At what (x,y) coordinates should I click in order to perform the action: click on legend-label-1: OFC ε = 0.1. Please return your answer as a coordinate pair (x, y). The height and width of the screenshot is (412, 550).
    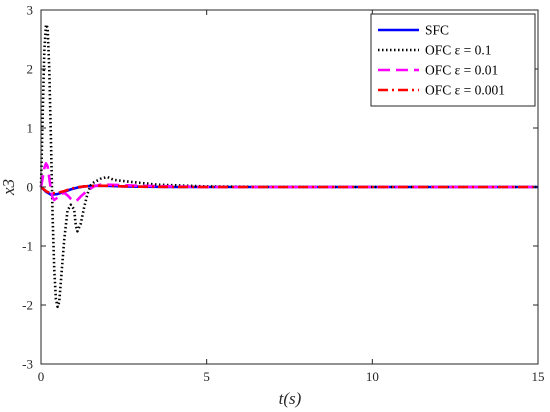
    Looking at the image, I should click on (458, 50).